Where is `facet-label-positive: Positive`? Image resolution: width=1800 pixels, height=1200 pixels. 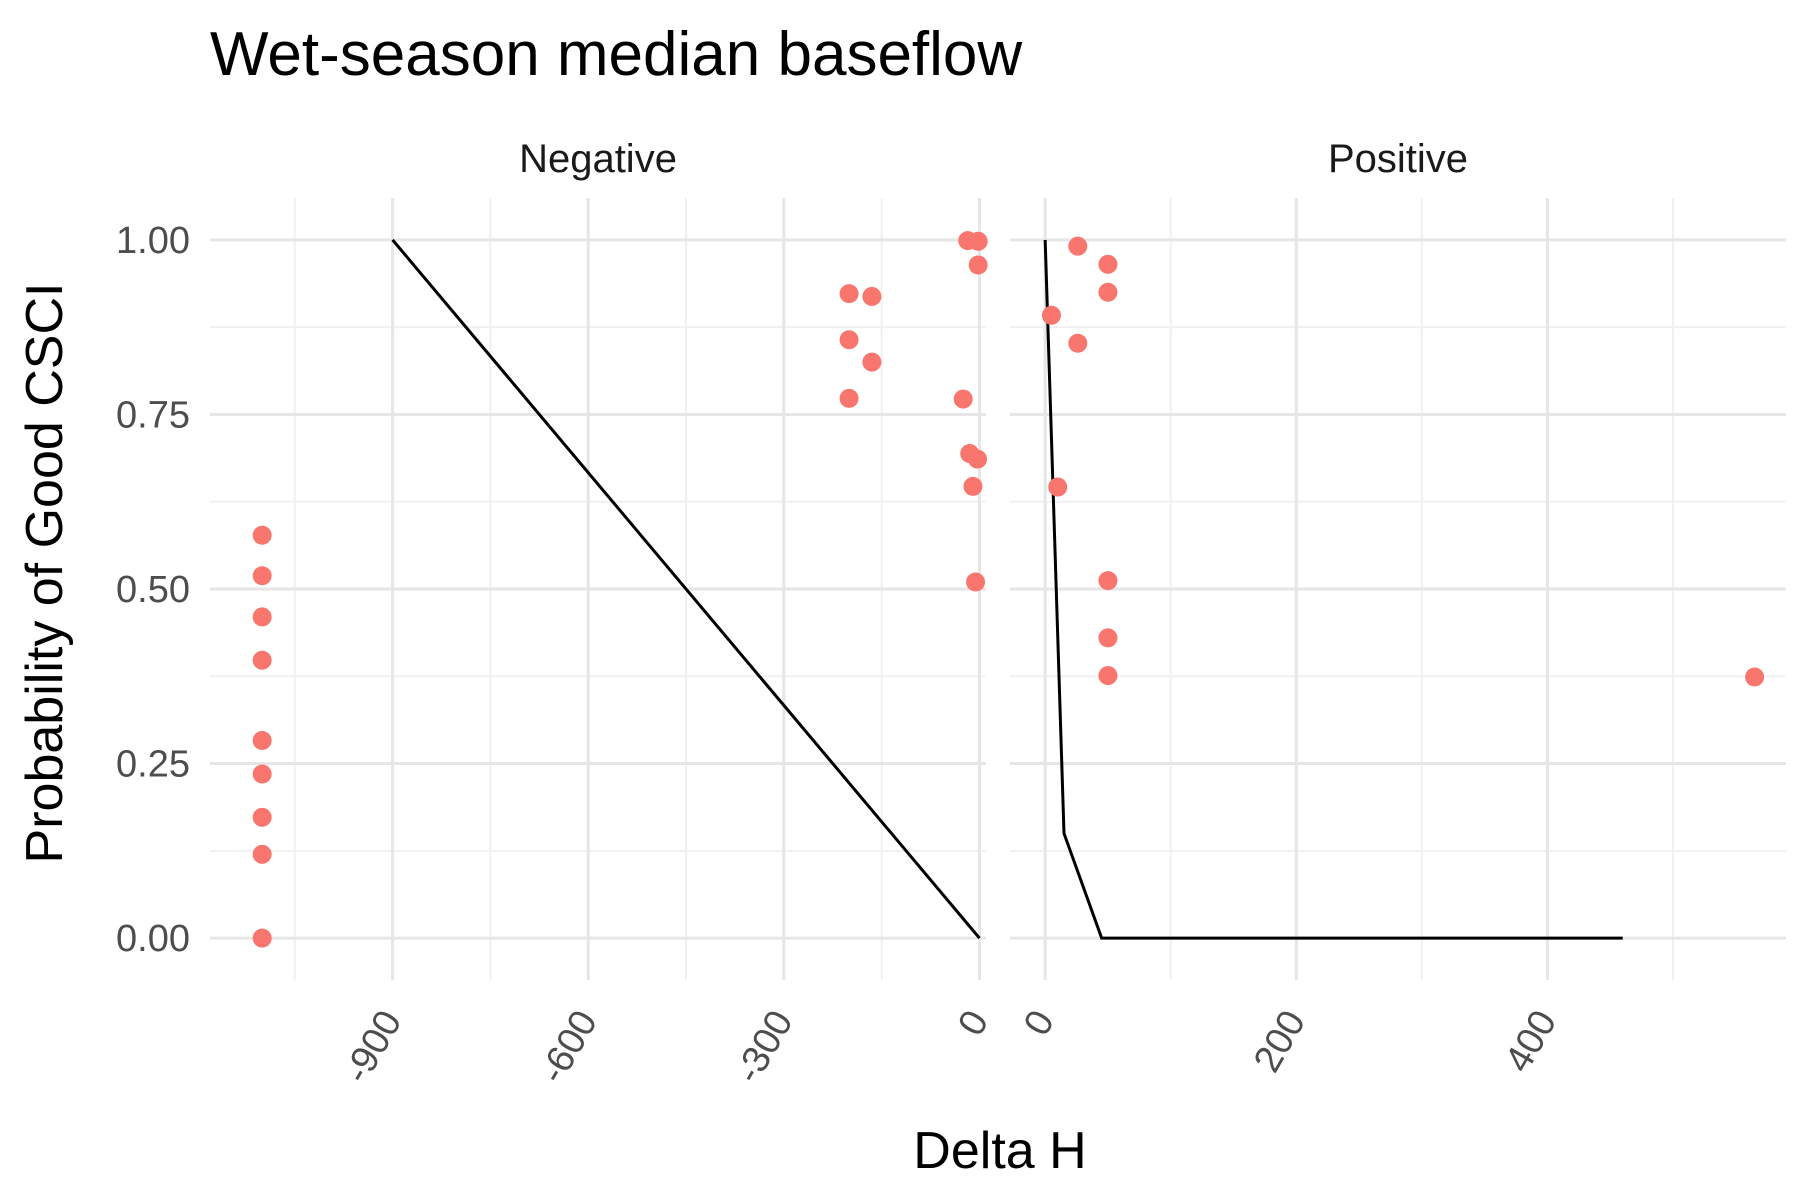
facet-label-positive: Positive is located at coordinates (1398, 159).